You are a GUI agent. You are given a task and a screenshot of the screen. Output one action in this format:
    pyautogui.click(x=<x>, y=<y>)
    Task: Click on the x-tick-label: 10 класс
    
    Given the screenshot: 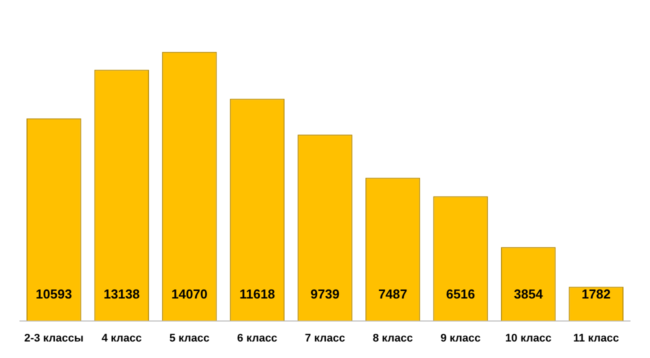 What is the action you would take?
    pyautogui.click(x=528, y=338)
    